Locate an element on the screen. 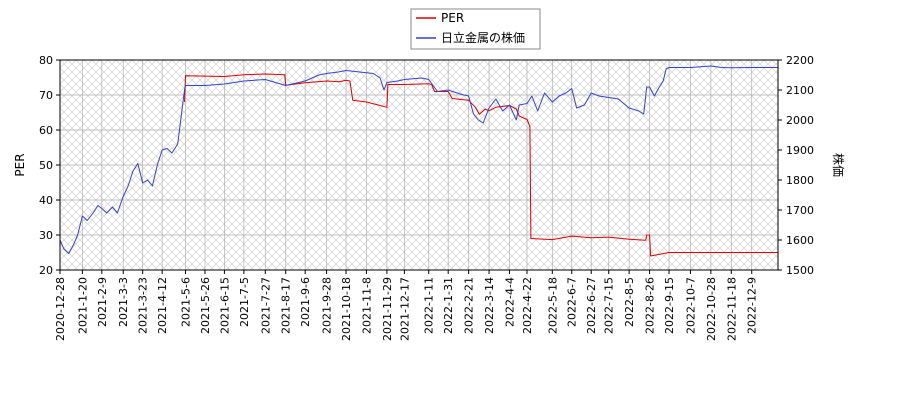 This screenshot has height=400, width=900. legend-label-stock-price: 日立金属の株価 is located at coordinates (483, 37).